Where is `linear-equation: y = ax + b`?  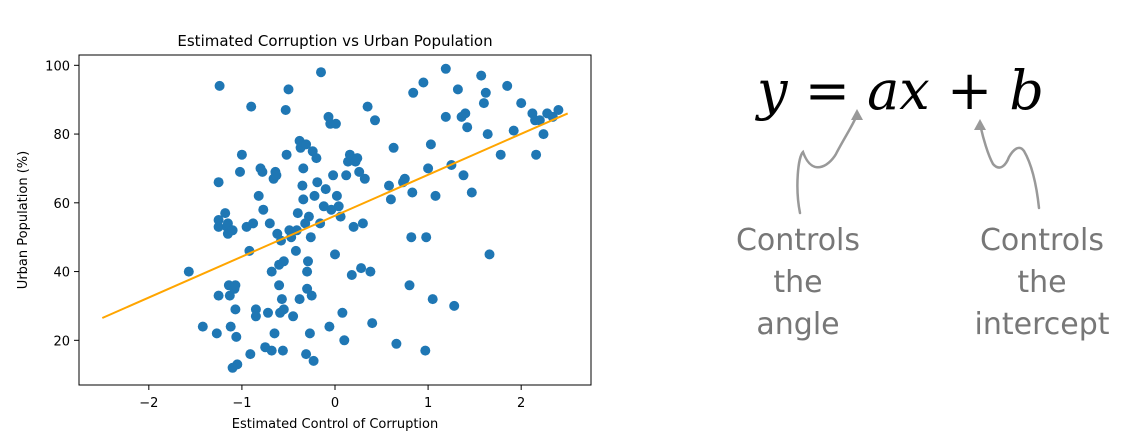
linear-equation: y = ax + b is located at coordinates (900, 91).